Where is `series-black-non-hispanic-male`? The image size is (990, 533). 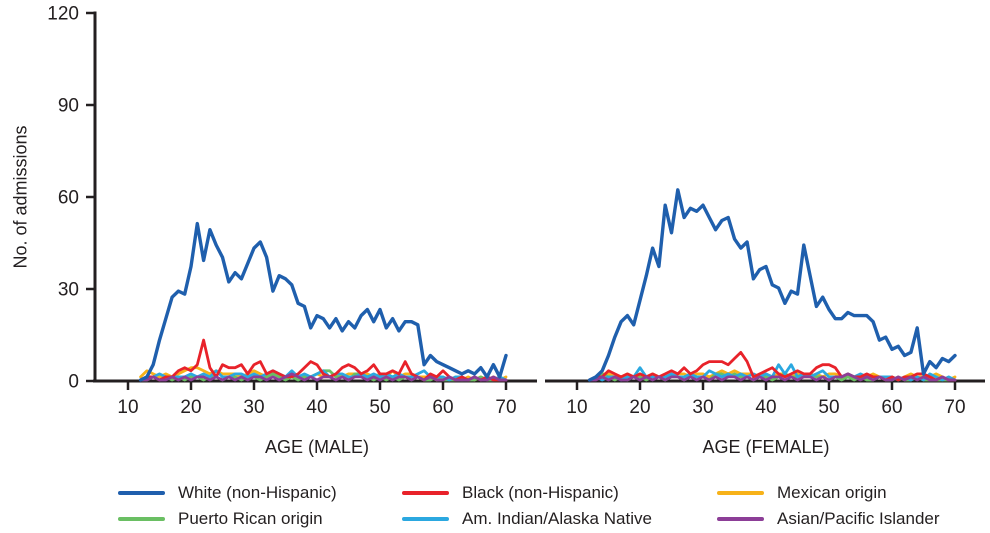
series-black-non-hispanic-male is located at coordinates (323, 360).